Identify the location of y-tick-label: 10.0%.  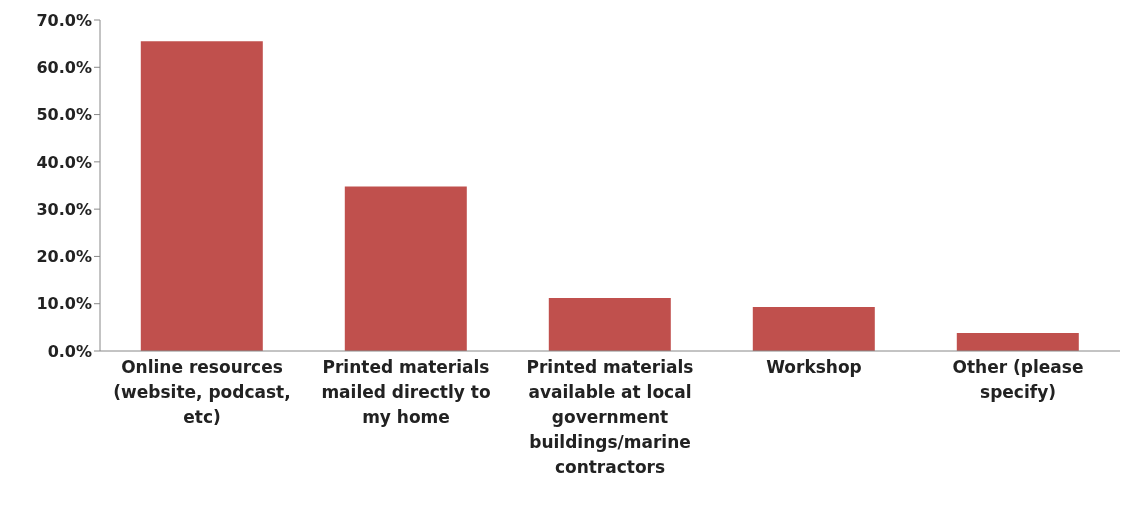
(64, 304).